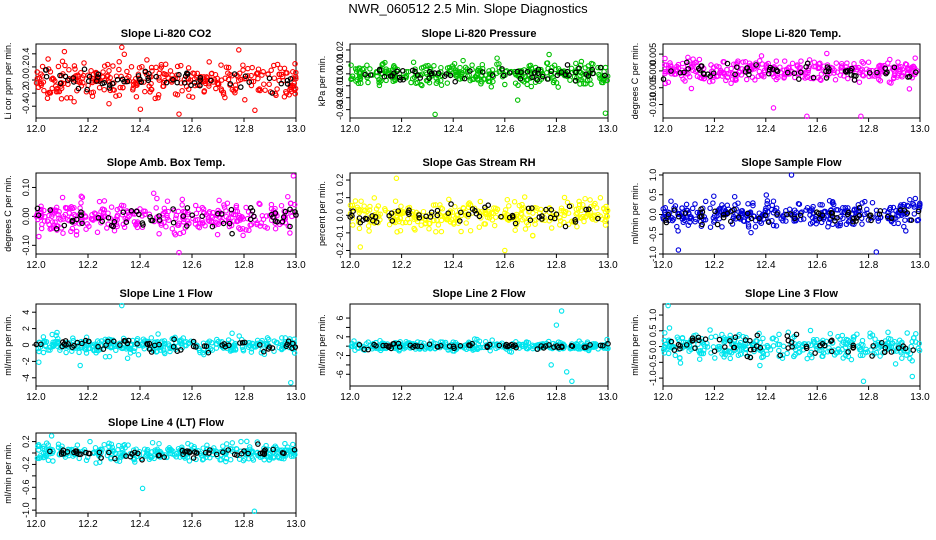 This screenshot has height=540, width=936. What do you see at coordinates (653, 331) in the screenshot?
I see `y-tick-label: 0.5` at bounding box center [653, 331].